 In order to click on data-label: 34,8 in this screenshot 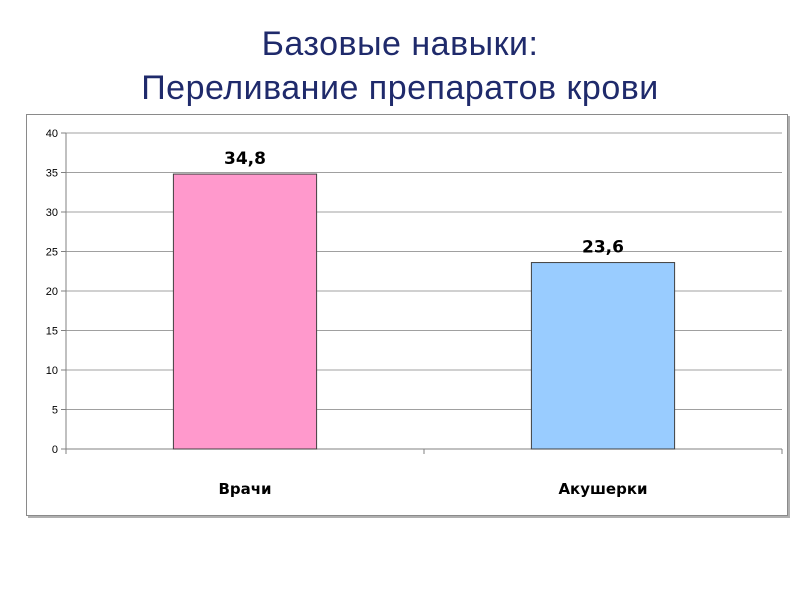, I will do `click(245, 159)`.